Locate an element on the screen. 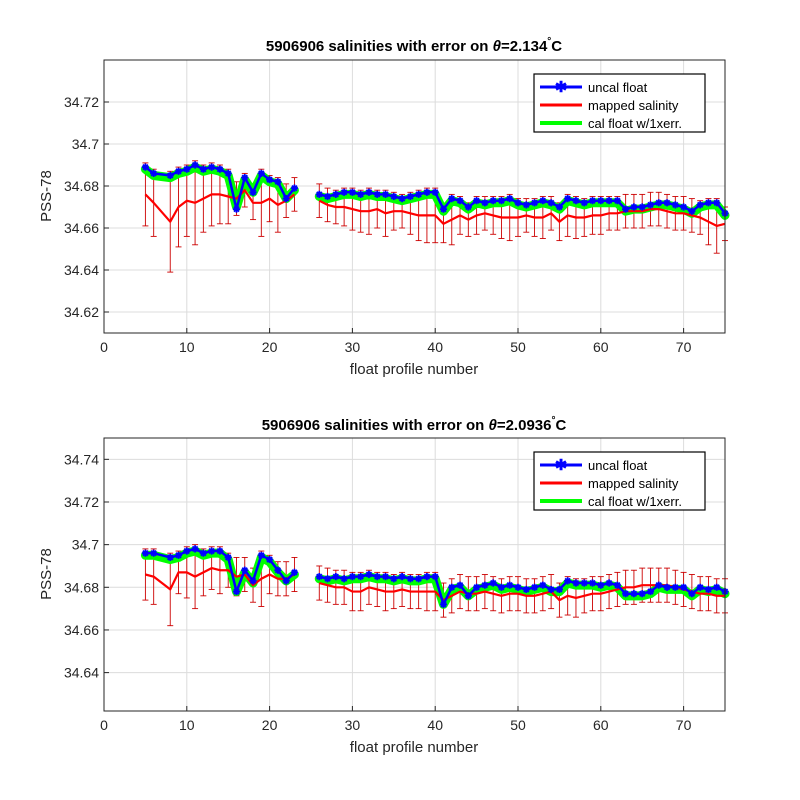  y-axis-label: PSS-78 is located at coordinates (46, 574).